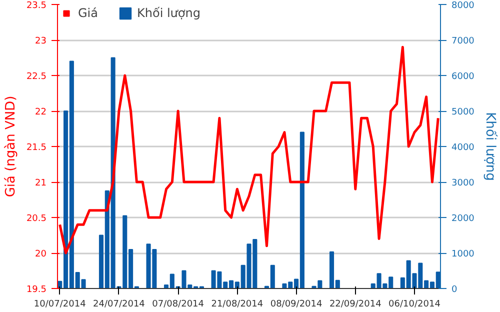 This screenshot has width=500, height=312. Describe the element at coordinates (40, 41) in the screenshot. I see `y-tick-label: 23` at that location.